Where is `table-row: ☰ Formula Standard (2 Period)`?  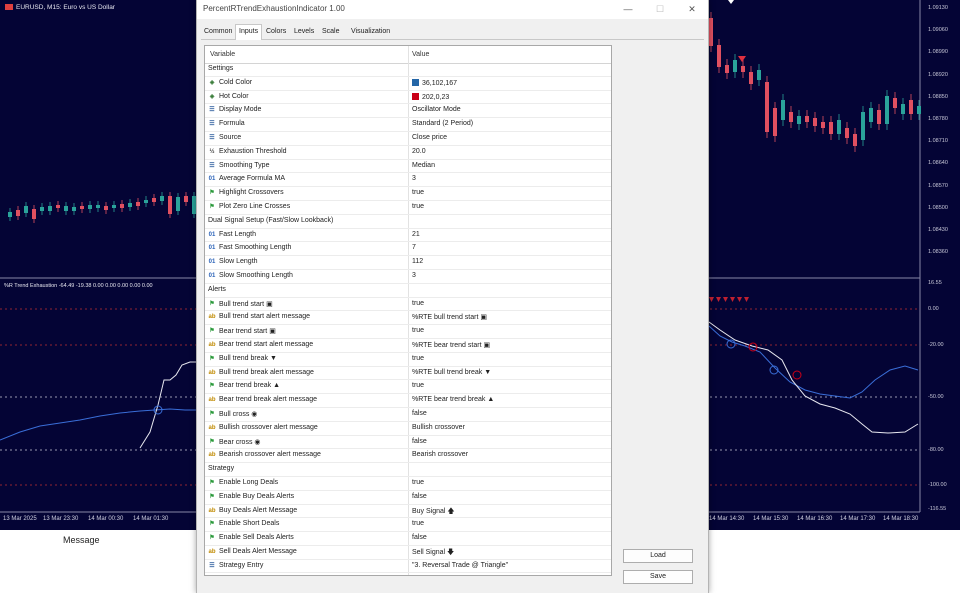 table-row: ☰ Formula Standard (2 Period) is located at coordinates (408, 125).